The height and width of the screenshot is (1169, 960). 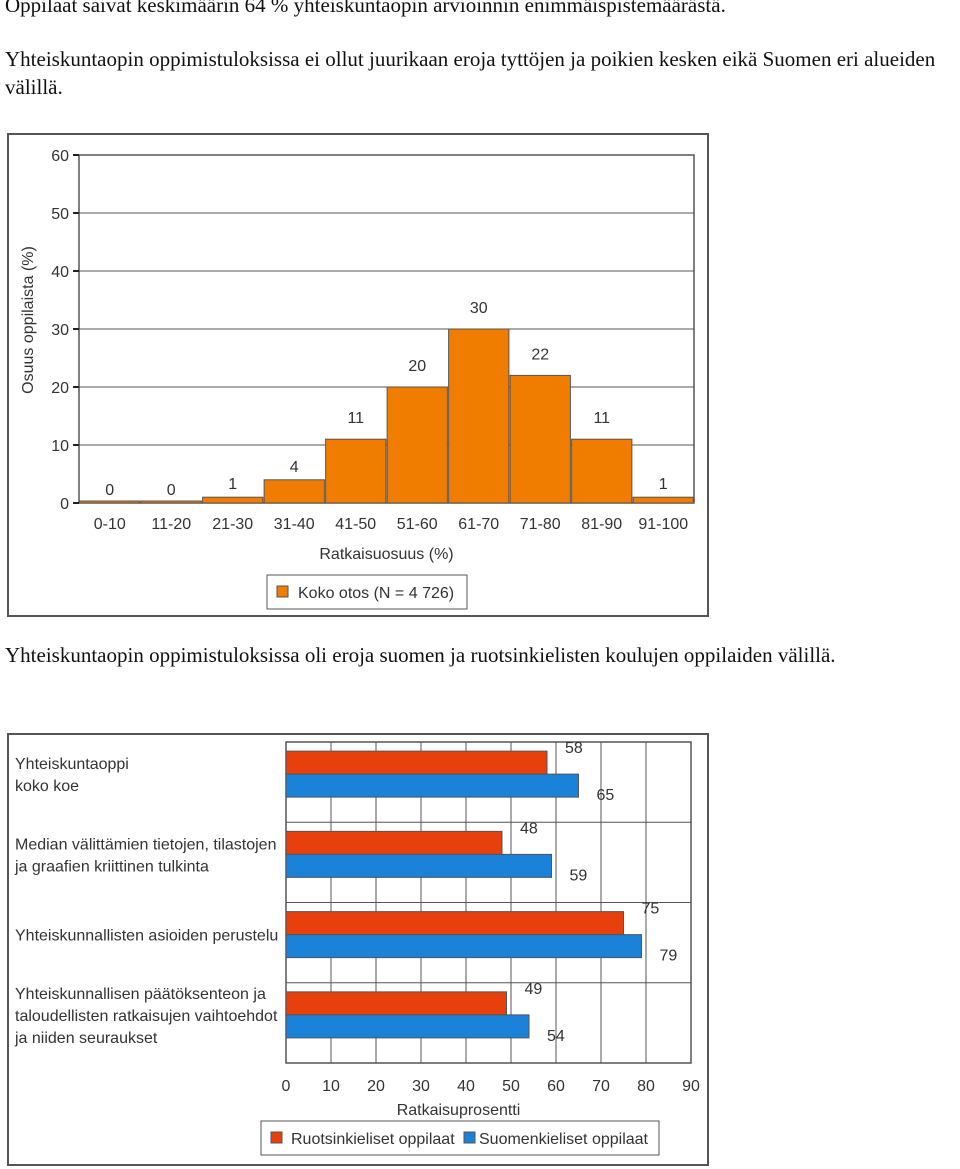 What do you see at coordinates (72, 764) in the screenshot?
I see `category-label: Yhteiskuntaoppi` at bounding box center [72, 764].